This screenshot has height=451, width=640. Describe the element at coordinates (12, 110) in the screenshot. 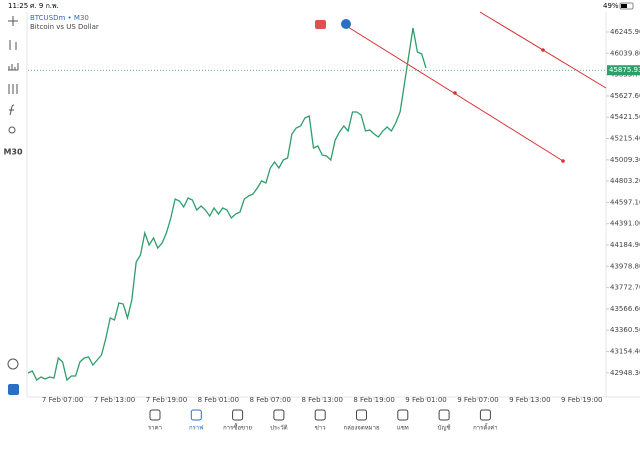

I see `function-tool` at that location.